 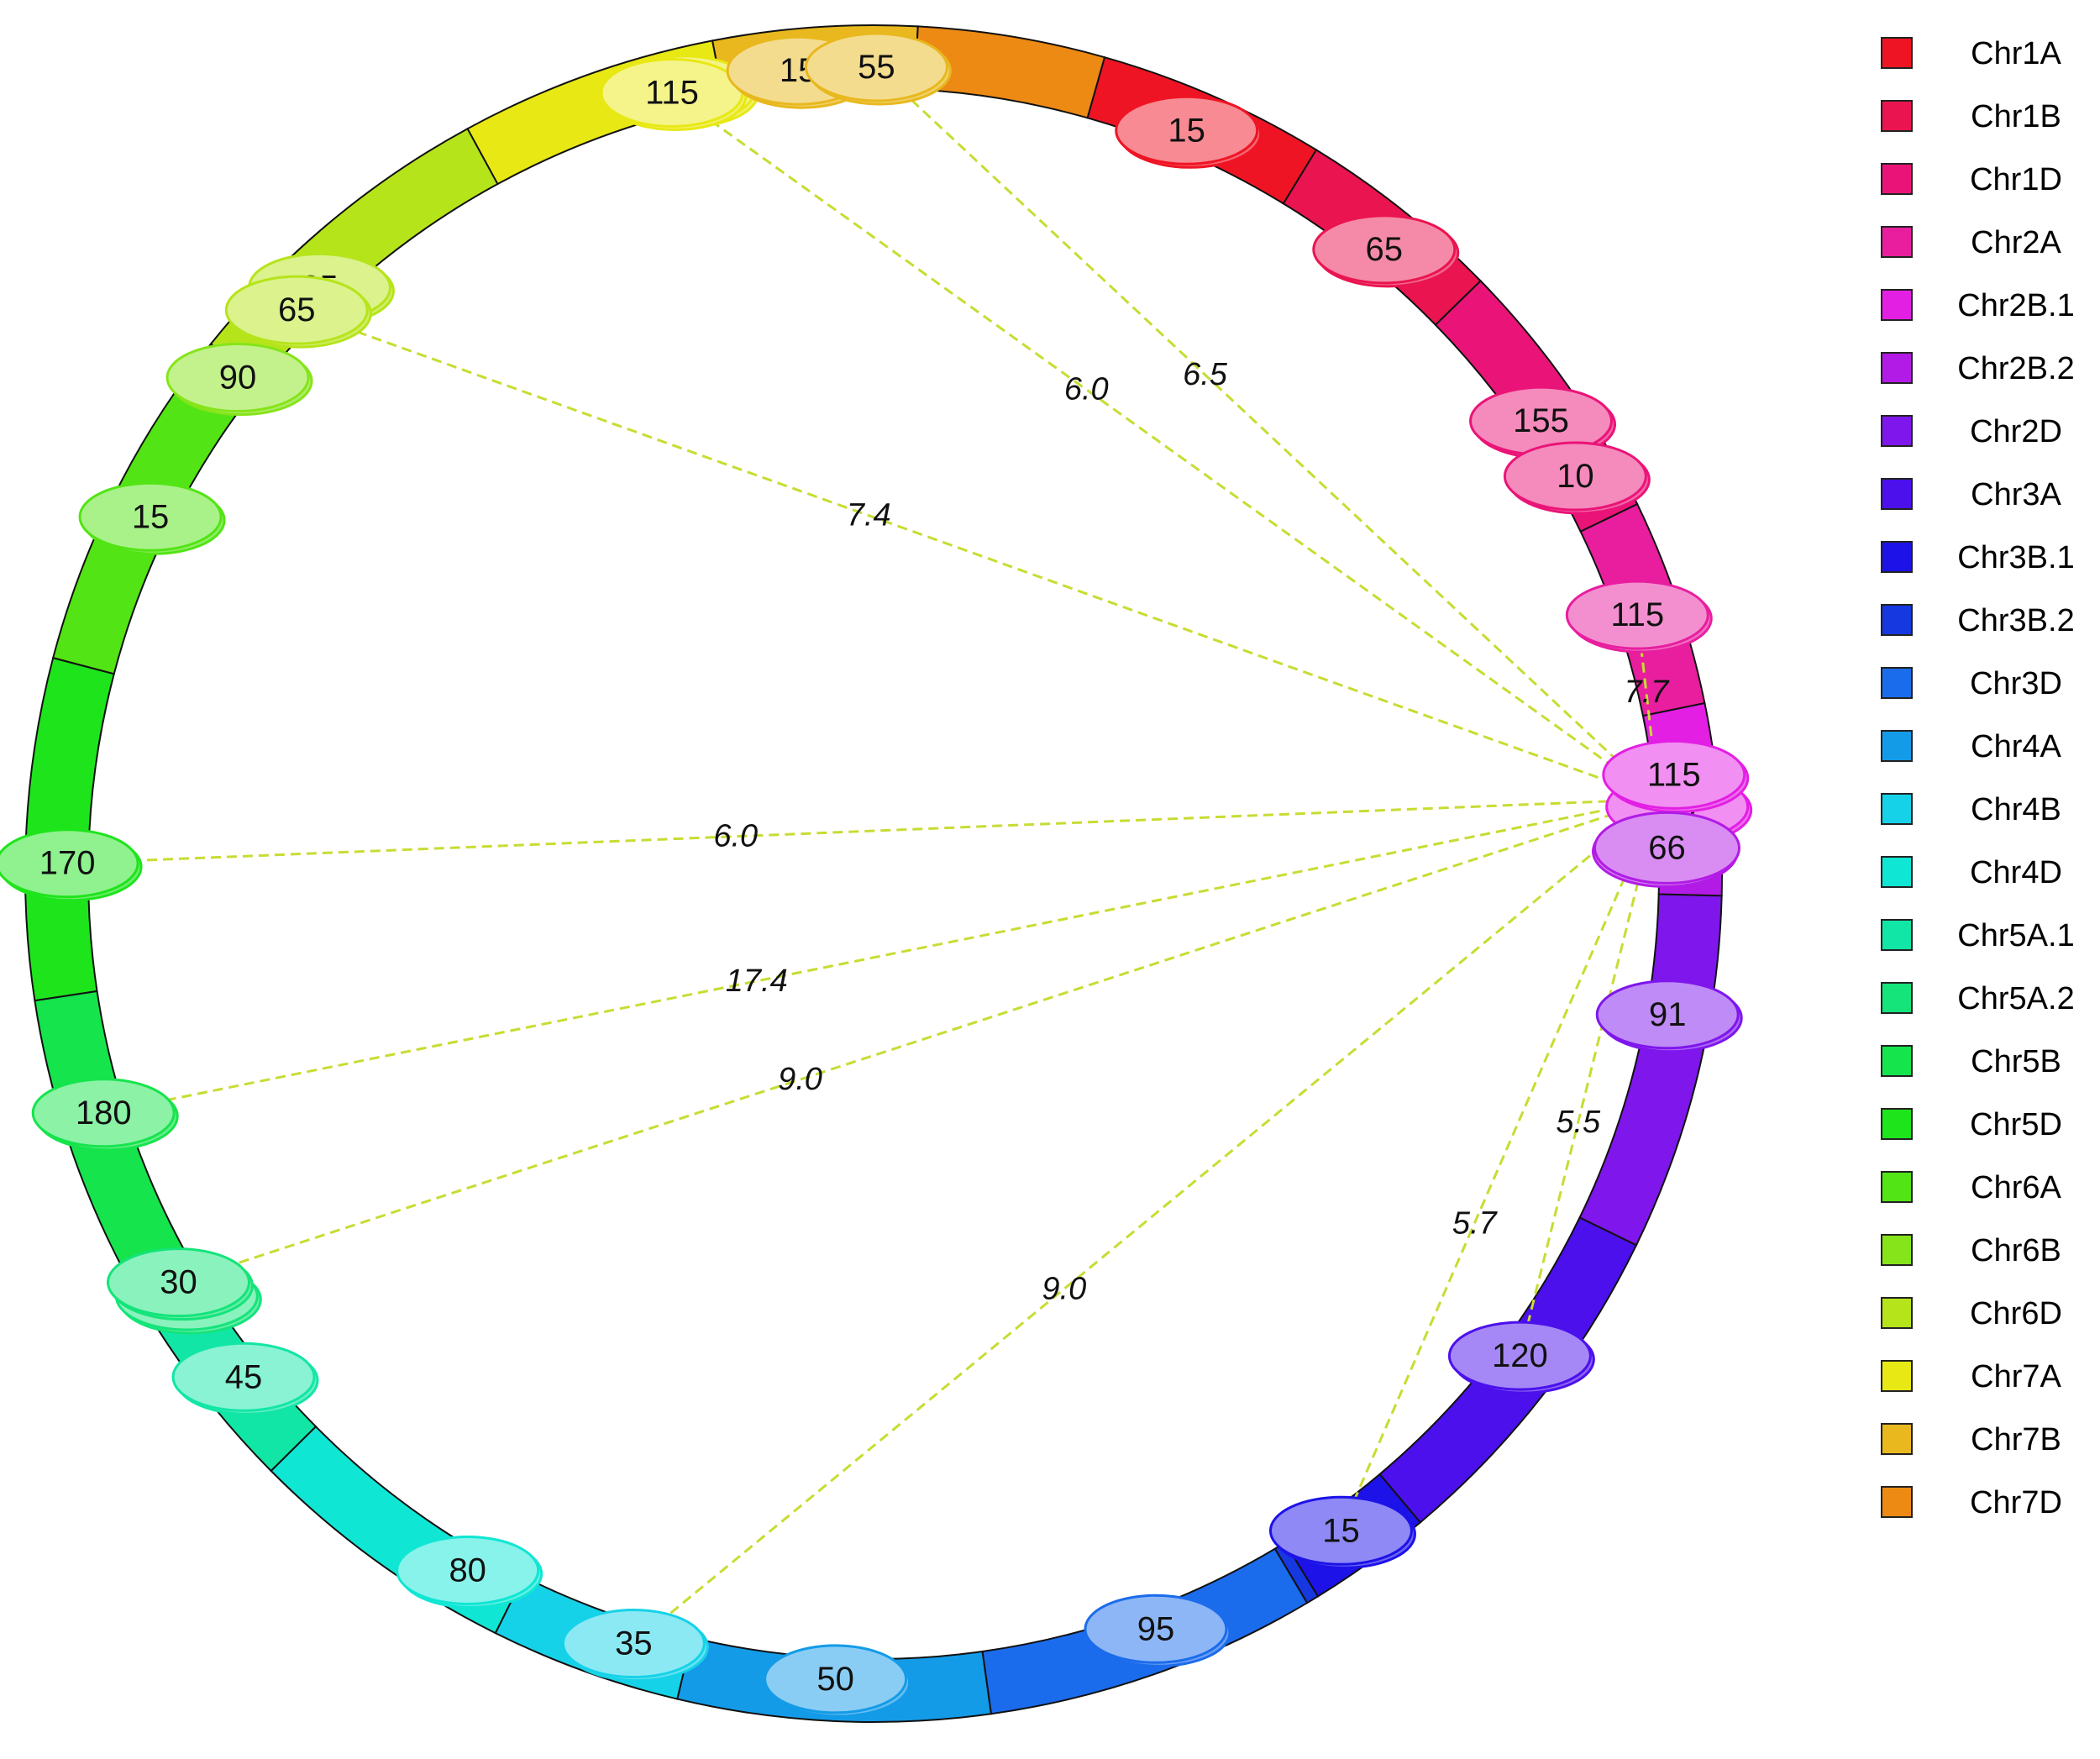 What do you see at coordinates (2016, 1250) in the screenshot?
I see `legend-label: Chr6B` at bounding box center [2016, 1250].